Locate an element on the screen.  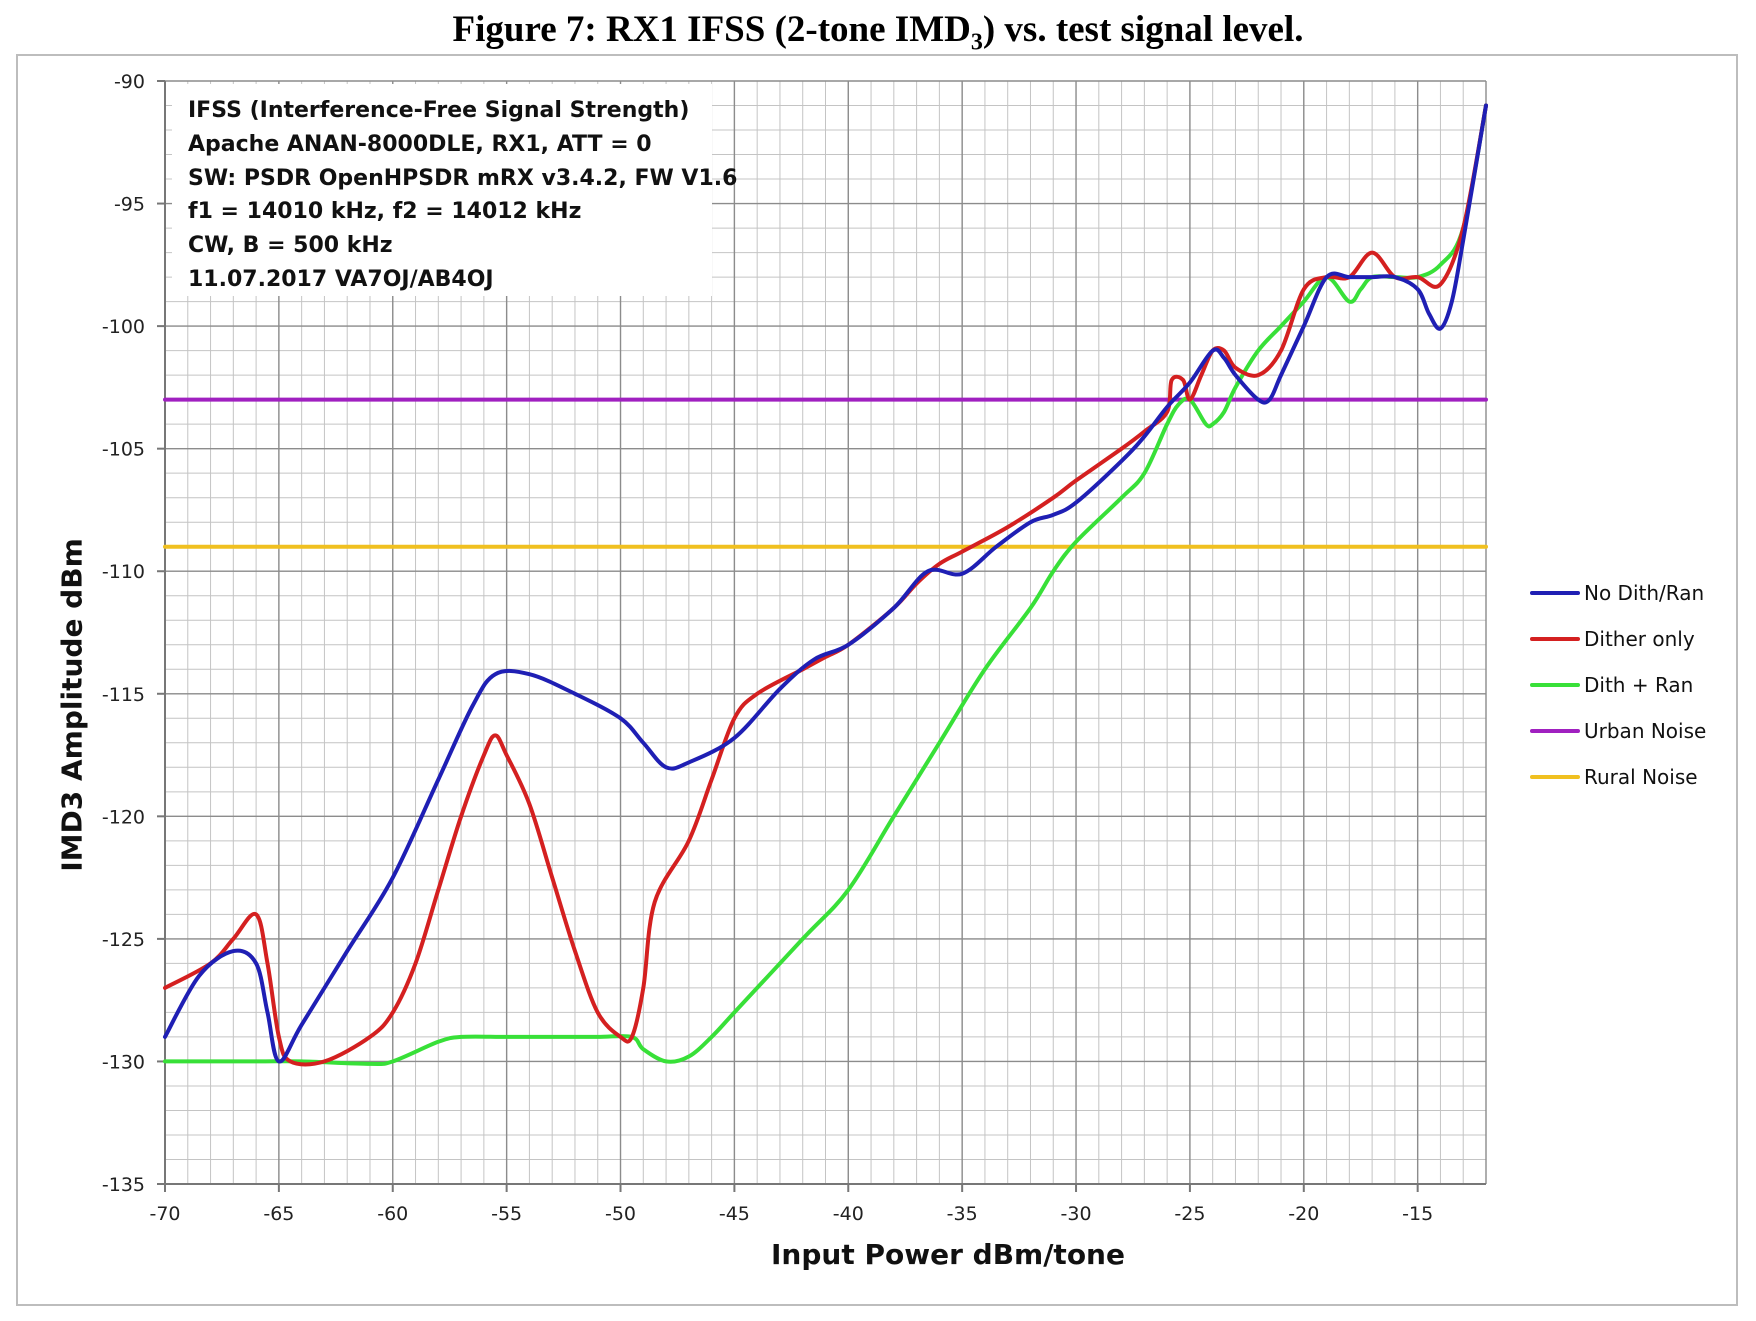
y-tick-labels: -90 -95 -100 -105 -110 -115 -120 -125 -130 -135 is located at coordinates (123, 633).